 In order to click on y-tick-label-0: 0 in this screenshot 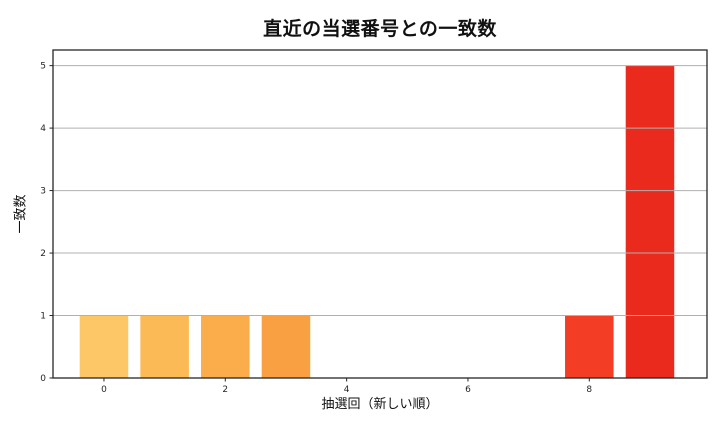, I will do `click(43, 379)`.